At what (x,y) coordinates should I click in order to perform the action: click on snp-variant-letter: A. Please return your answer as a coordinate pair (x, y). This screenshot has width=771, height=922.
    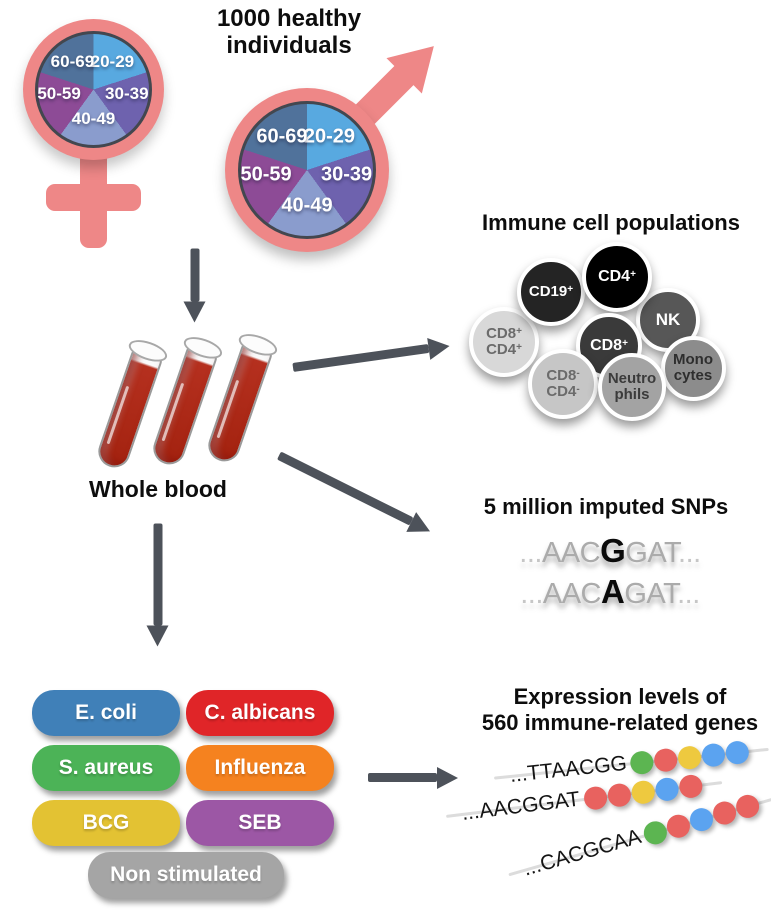
    Looking at the image, I should click on (613, 591).